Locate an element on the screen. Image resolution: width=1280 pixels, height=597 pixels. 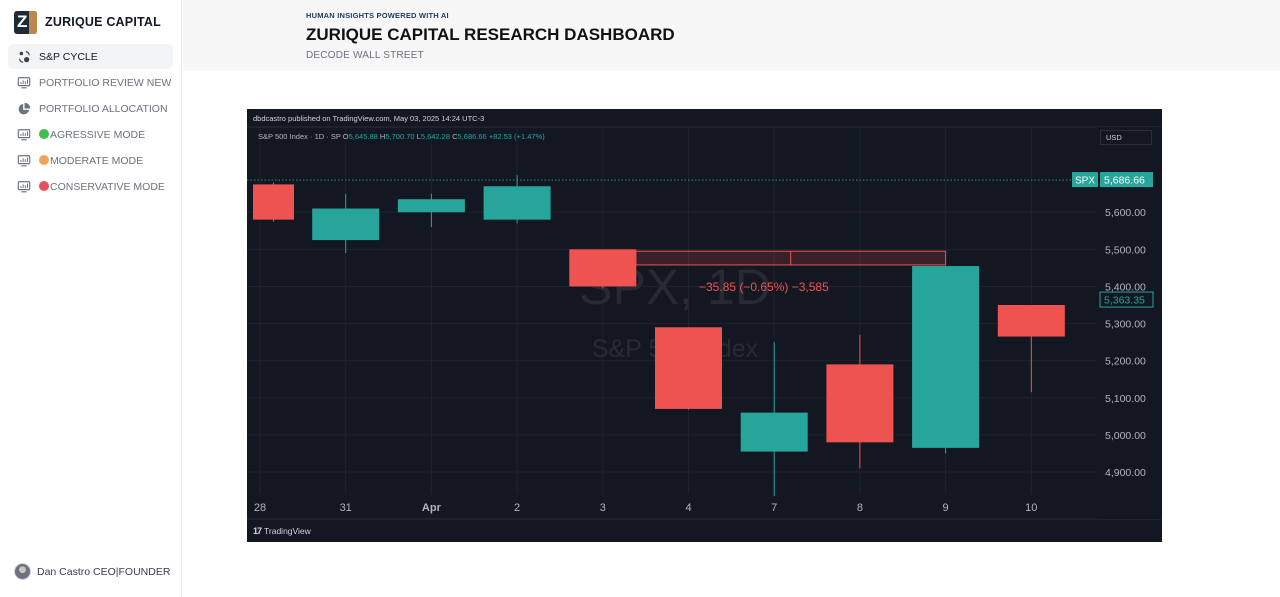
symbol-info: S&P 500 Index · 1D · SP is located at coordinates (299, 136).